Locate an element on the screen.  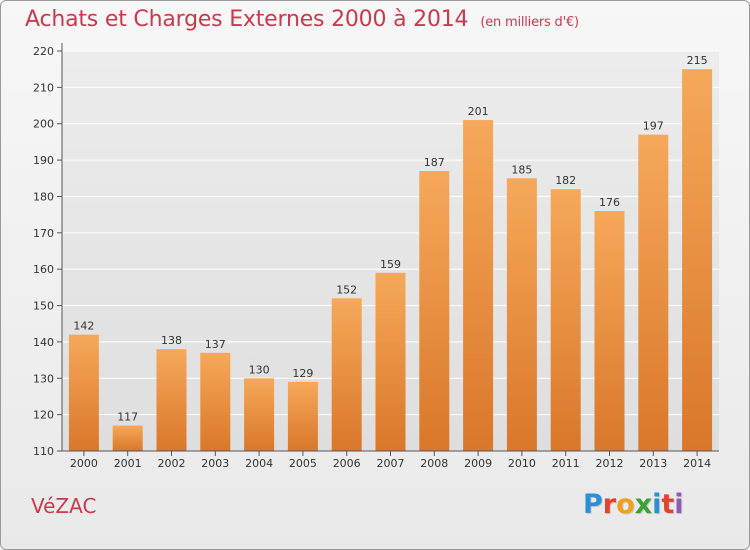
bar-2014 is located at coordinates (697, 260).